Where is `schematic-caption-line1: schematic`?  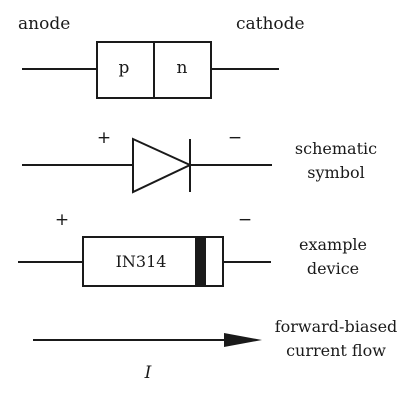 schematic-caption-line1: schematic is located at coordinates (336, 148).